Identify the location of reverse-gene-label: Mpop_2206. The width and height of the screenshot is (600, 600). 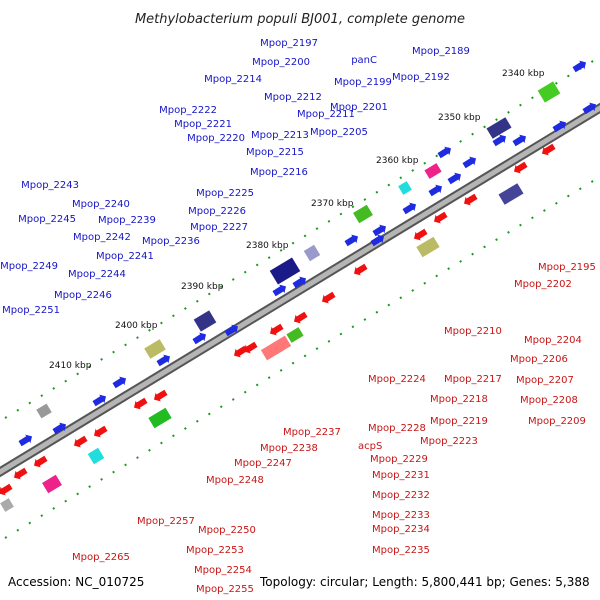
(539, 359).